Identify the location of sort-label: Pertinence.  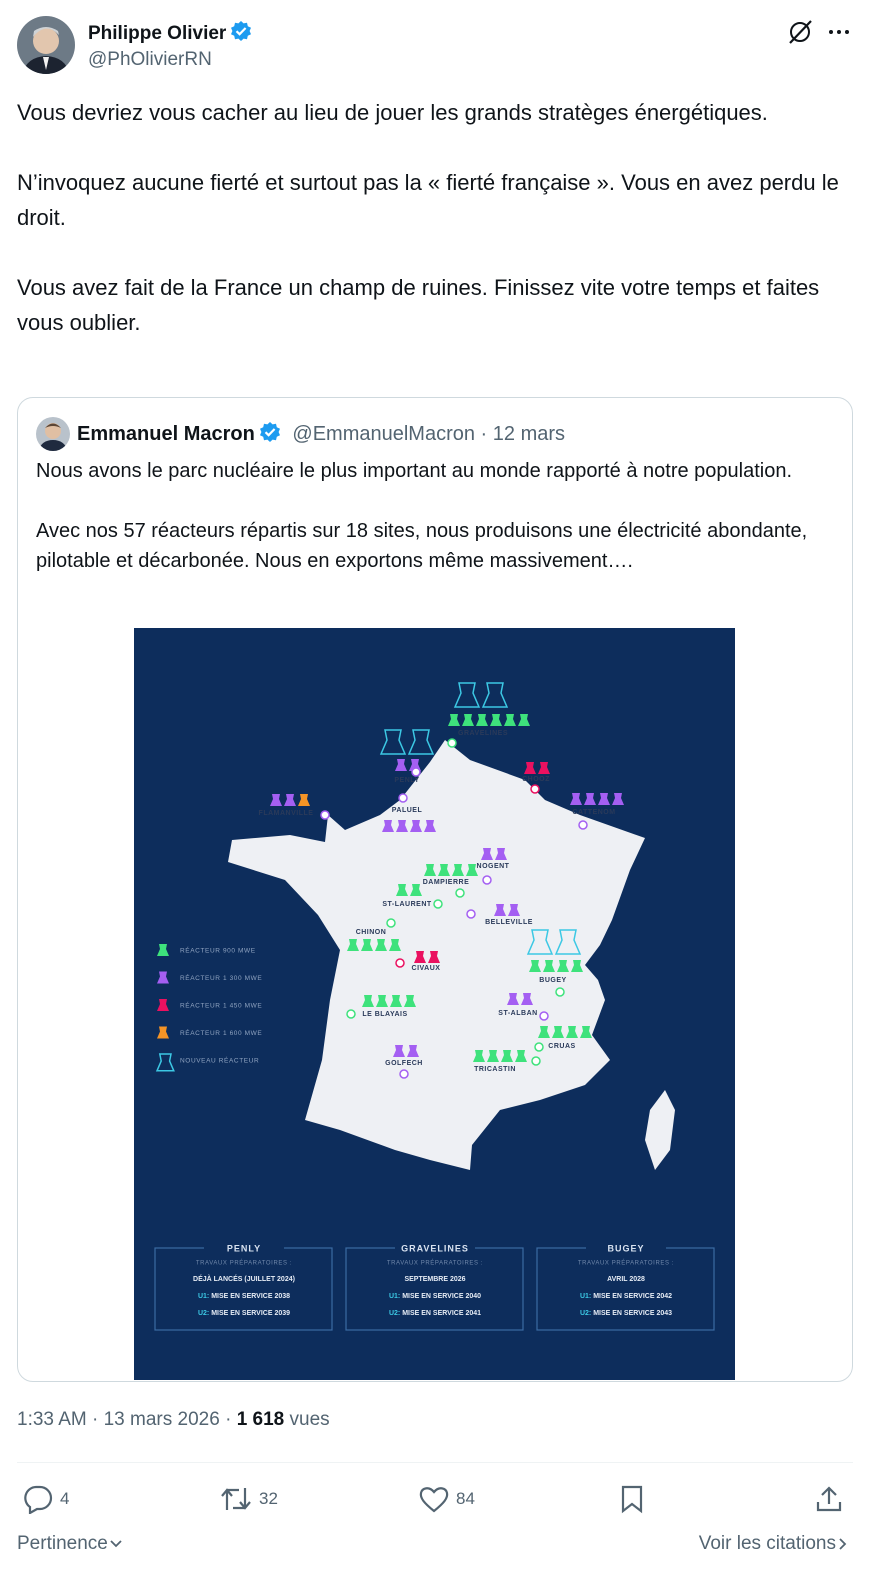
(62, 1543).